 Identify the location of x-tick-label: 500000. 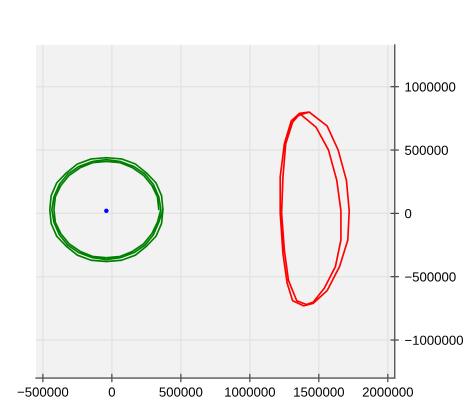
(180, 392).